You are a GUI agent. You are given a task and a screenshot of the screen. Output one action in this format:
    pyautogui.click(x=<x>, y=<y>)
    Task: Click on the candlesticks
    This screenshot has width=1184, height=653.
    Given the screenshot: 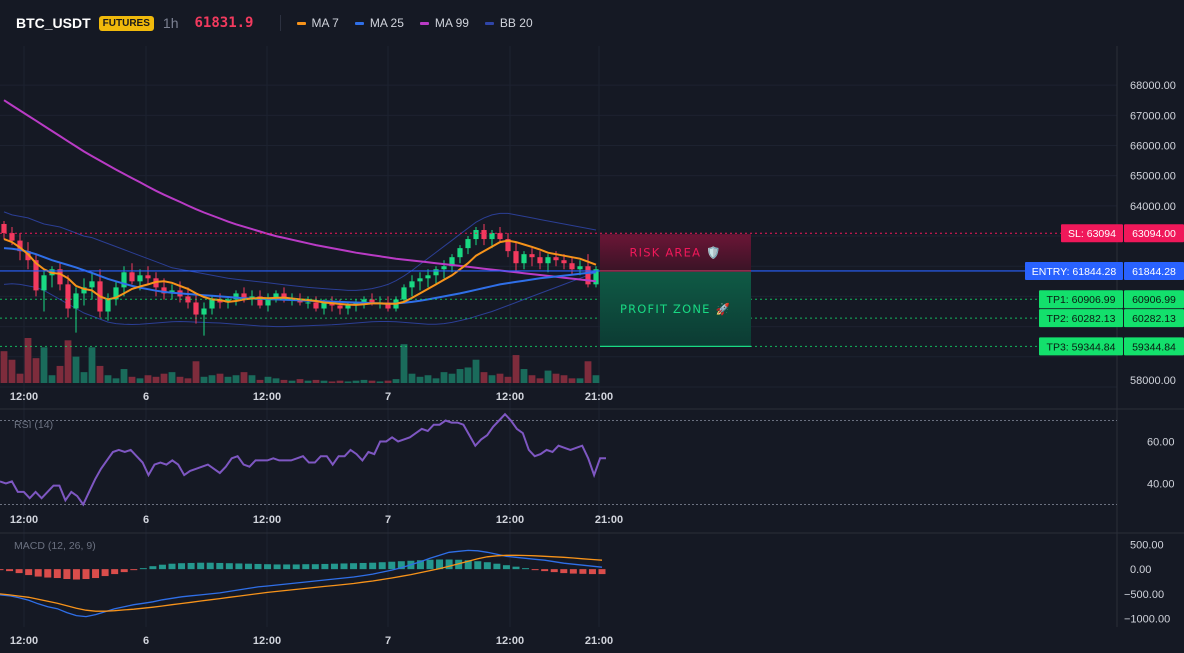 What is the action you would take?
    pyautogui.click(x=300, y=278)
    